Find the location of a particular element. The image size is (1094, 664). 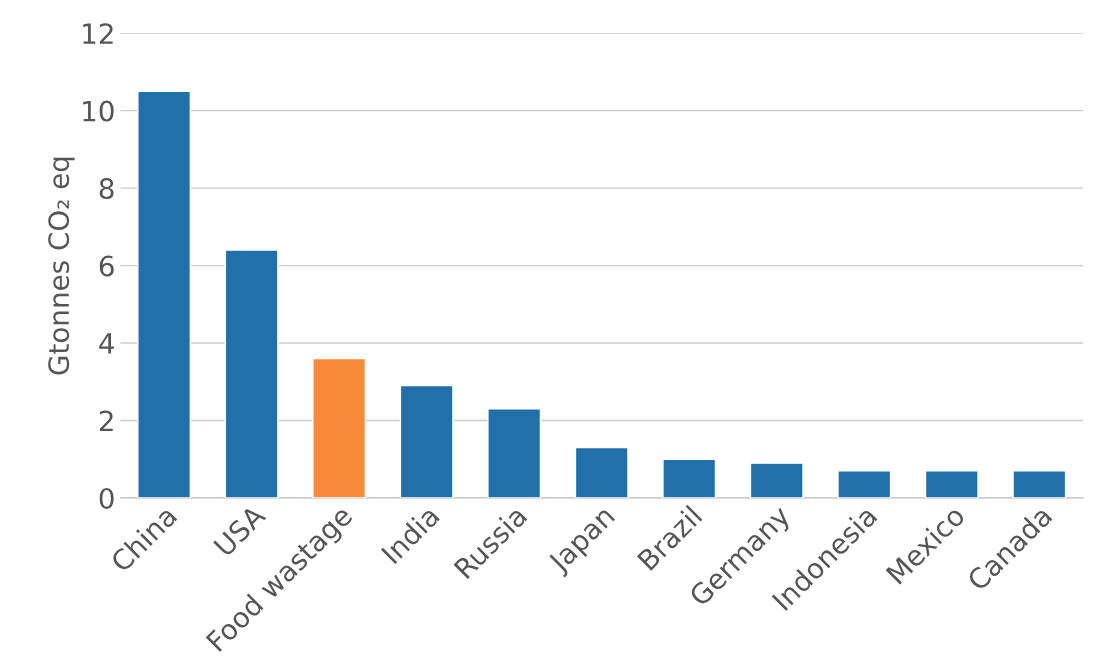

y-tick-label: 10 is located at coordinates (98, 111).